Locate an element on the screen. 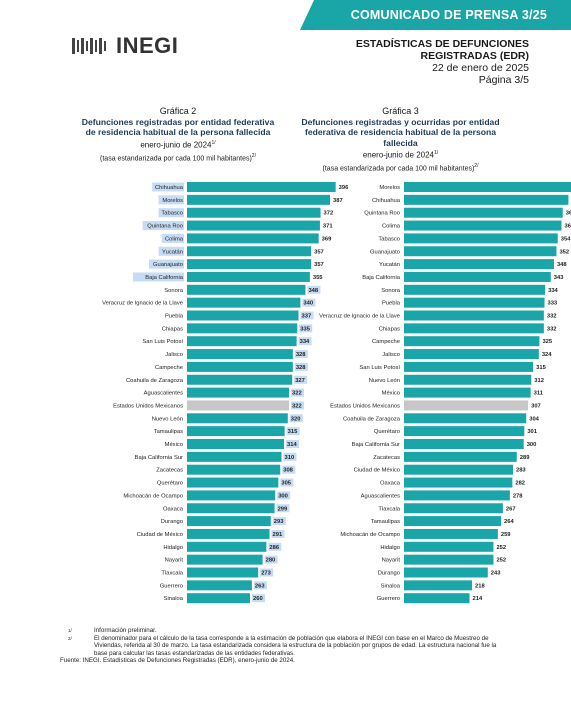  logo-wordmark: INEGI is located at coordinates (147, 45).